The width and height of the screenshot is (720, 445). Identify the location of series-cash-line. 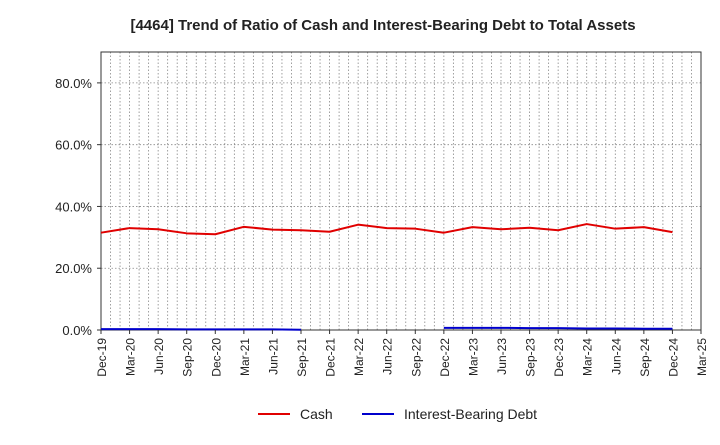
(386, 229).